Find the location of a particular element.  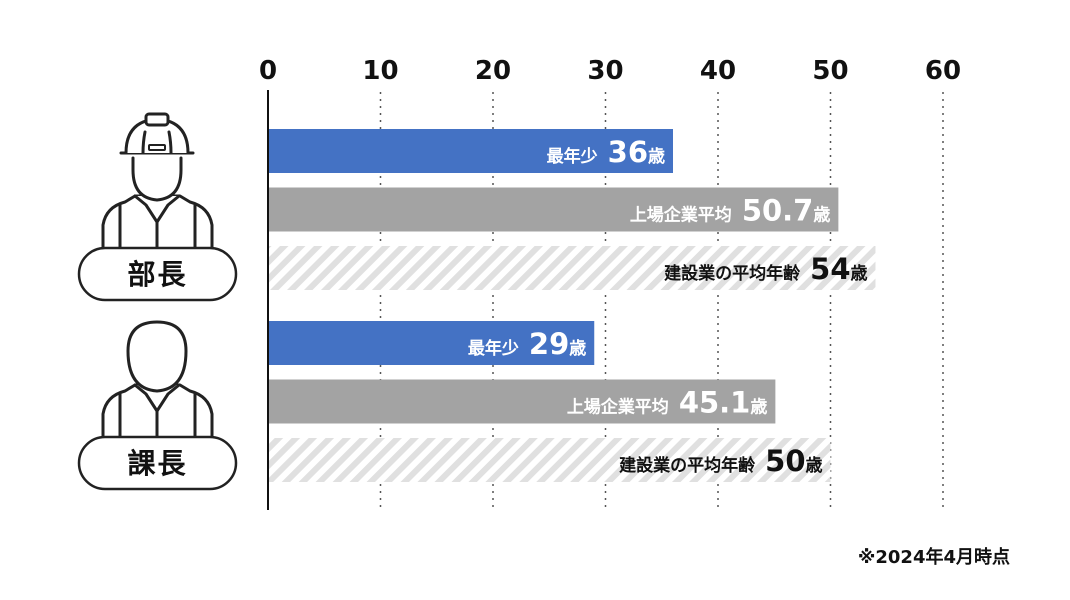

bar-value-label: 36 is located at coordinates (628, 152).